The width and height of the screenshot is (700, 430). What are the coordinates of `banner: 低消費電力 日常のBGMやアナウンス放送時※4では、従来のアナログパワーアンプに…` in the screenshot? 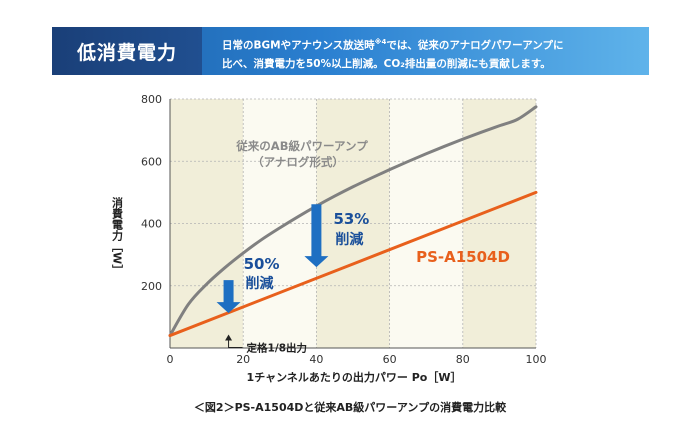 It's located at (350, 51).